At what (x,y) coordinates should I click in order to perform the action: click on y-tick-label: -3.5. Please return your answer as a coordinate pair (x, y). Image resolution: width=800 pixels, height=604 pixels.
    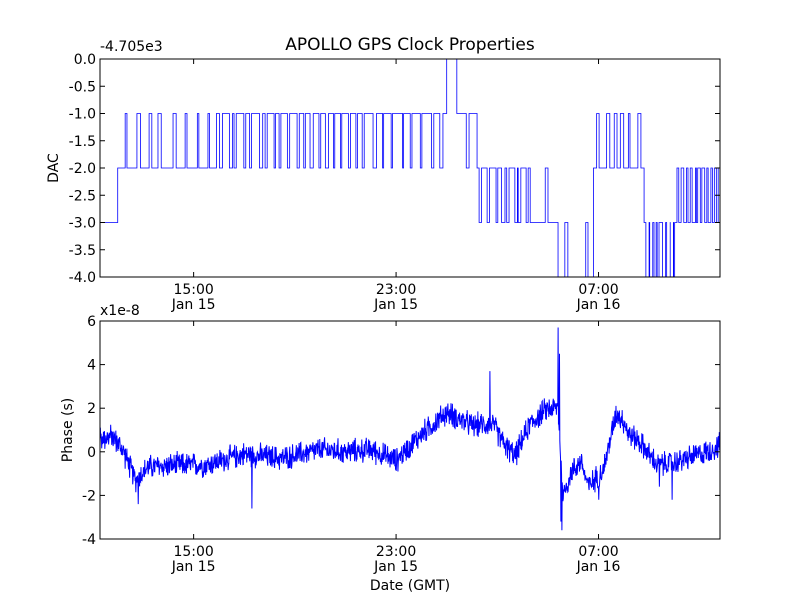
    Looking at the image, I should click on (82, 251).